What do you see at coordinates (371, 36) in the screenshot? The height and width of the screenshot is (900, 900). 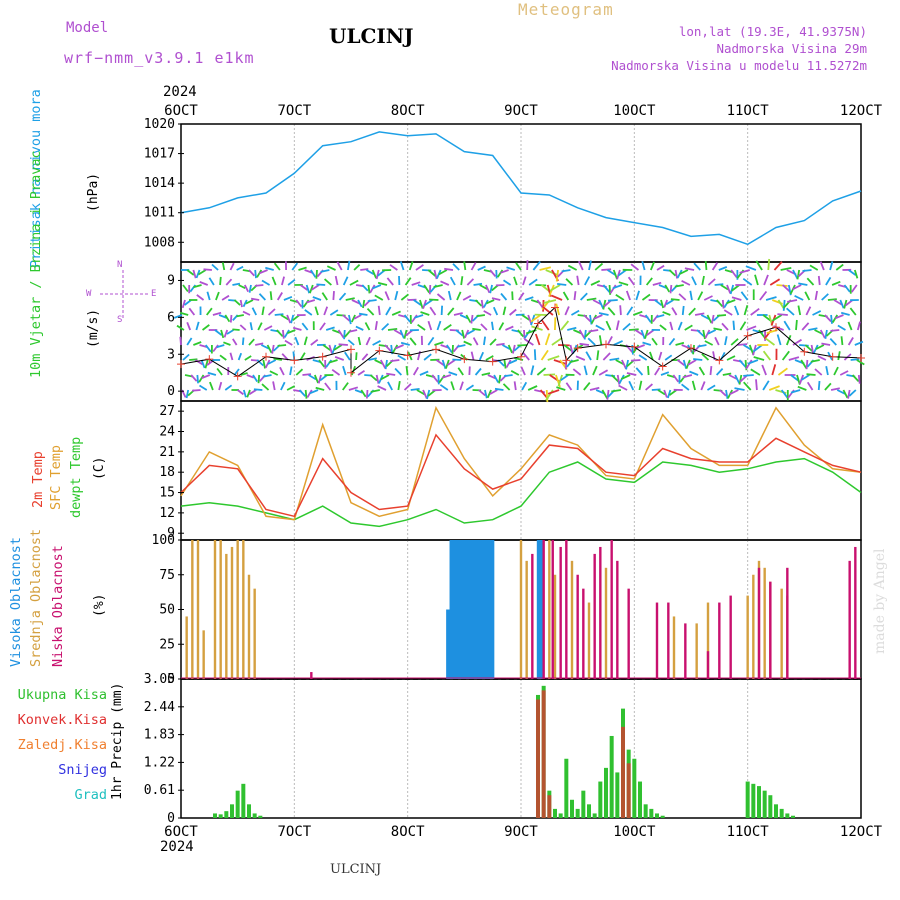 I see `page-title: ULCINJ` at bounding box center [371, 36].